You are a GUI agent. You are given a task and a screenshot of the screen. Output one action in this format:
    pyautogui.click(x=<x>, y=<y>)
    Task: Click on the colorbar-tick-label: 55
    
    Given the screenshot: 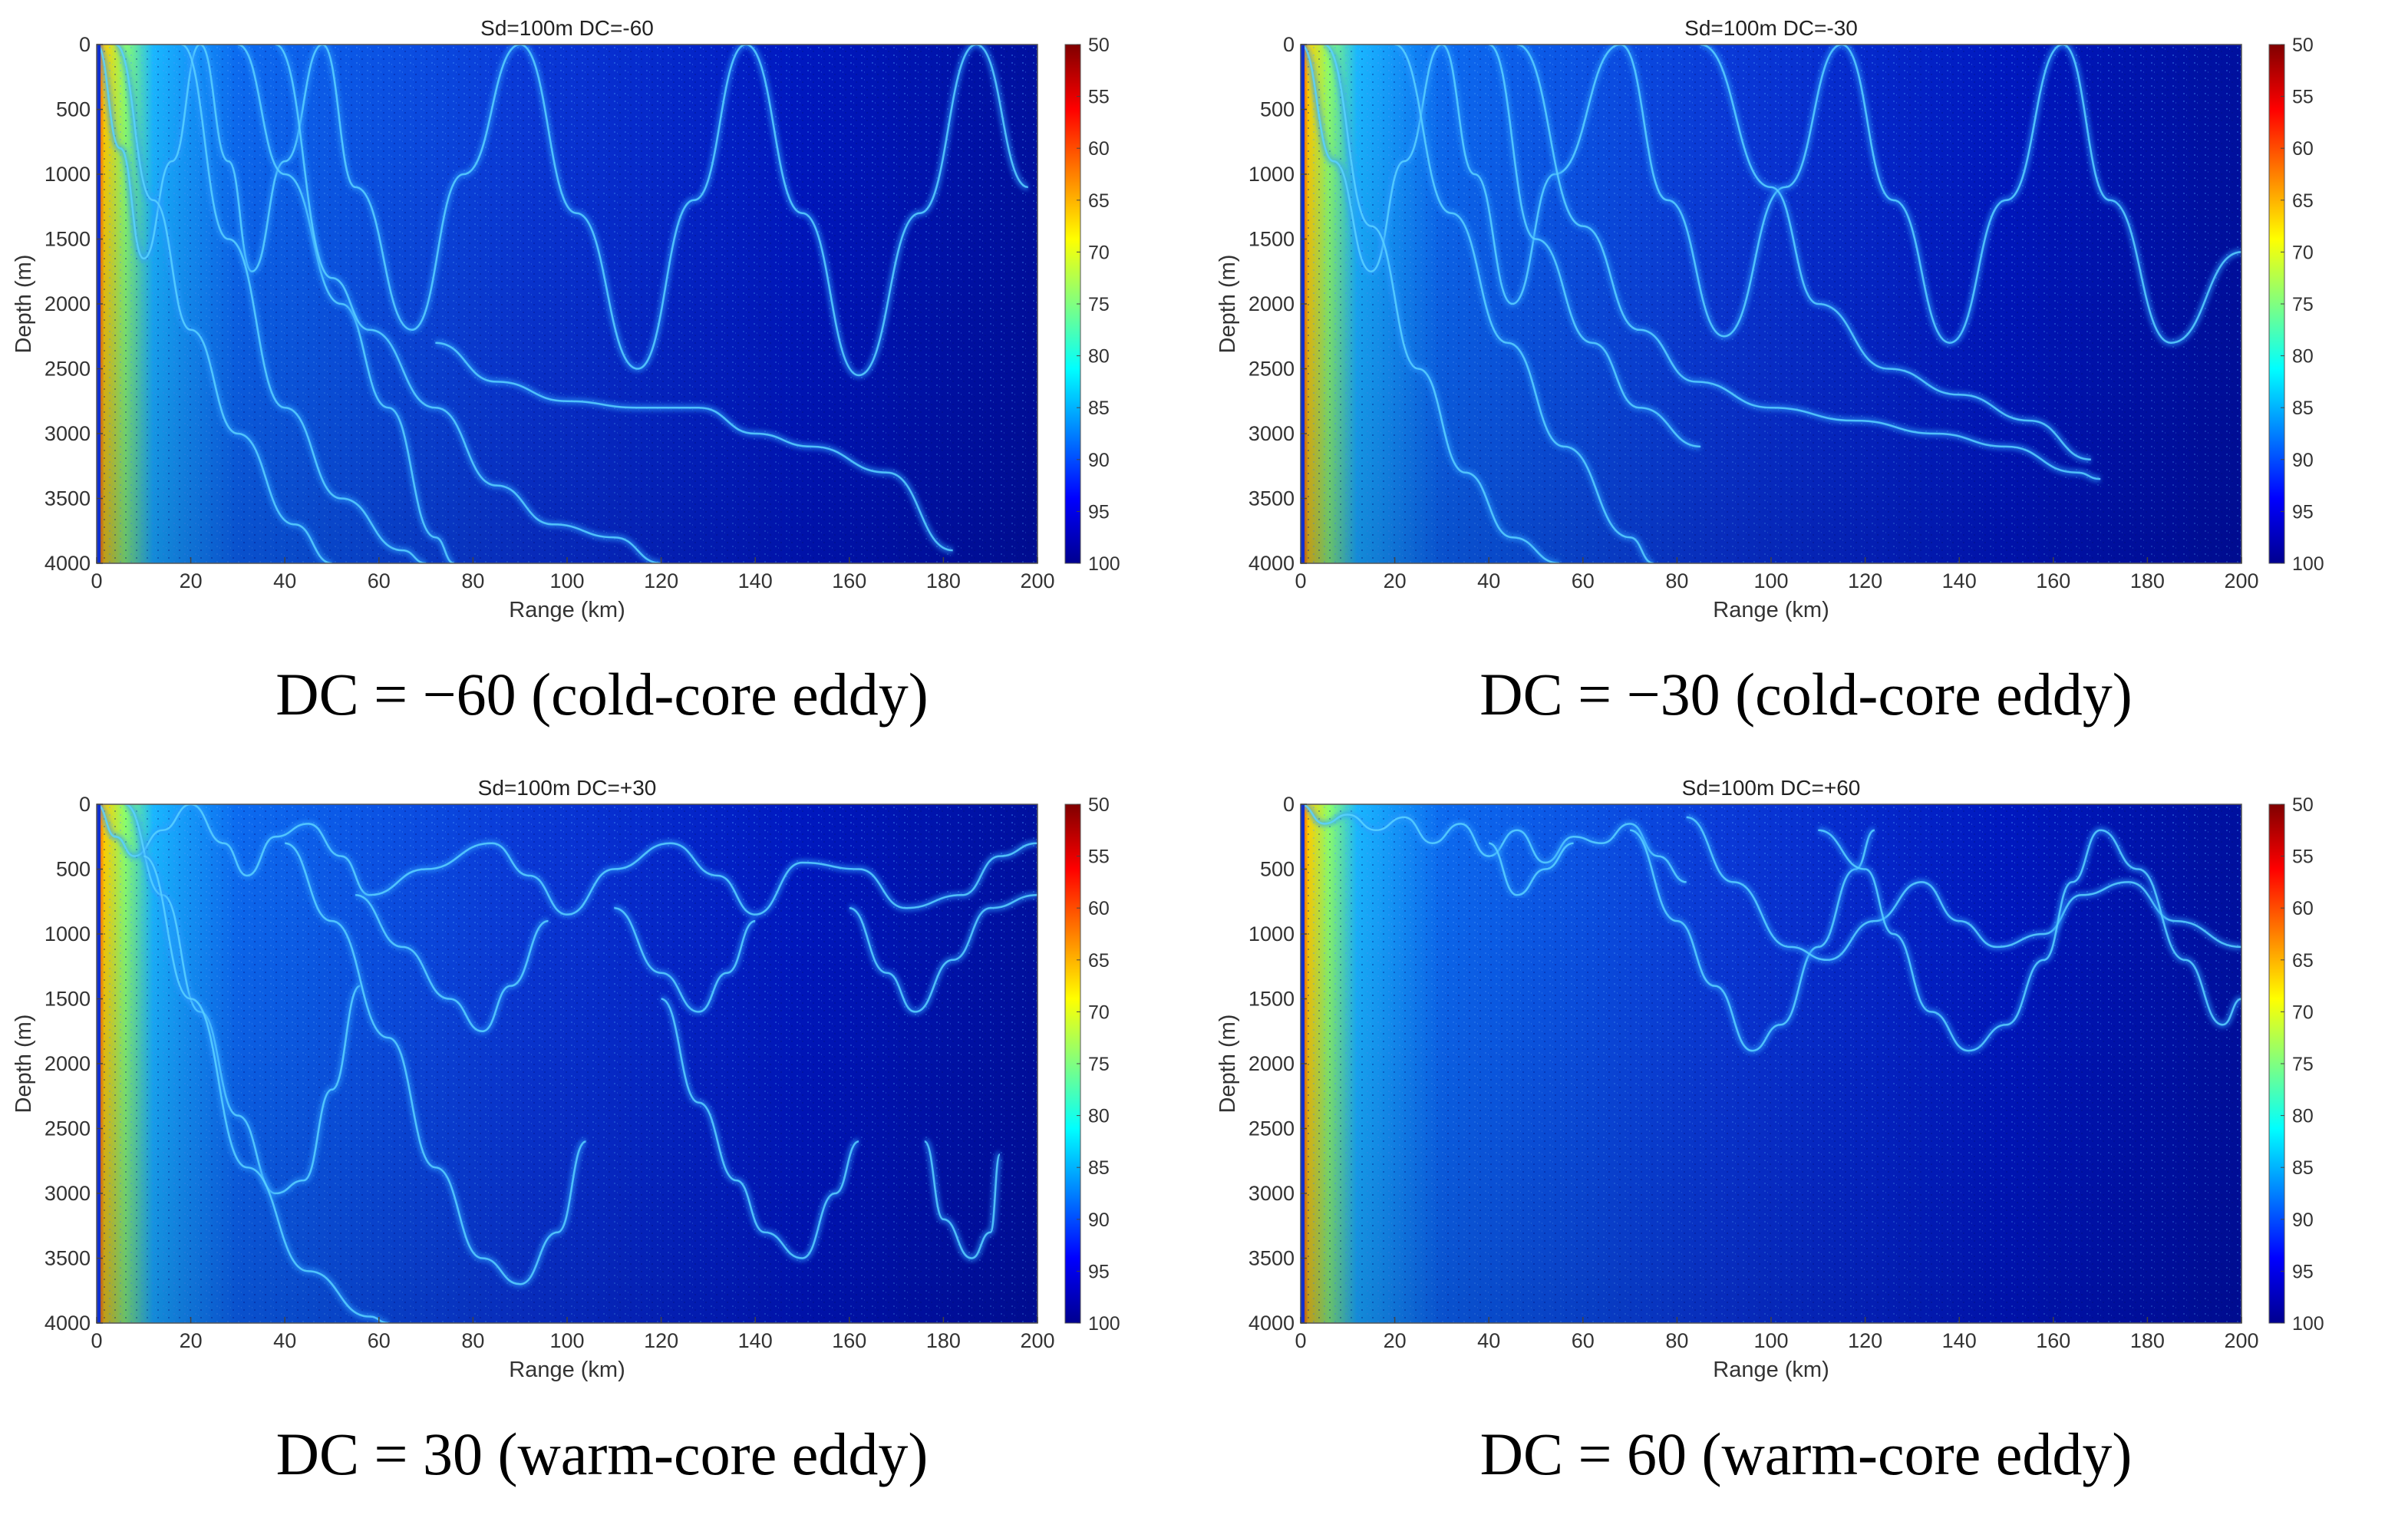 What is the action you would take?
    pyautogui.click(x=1099, y=857)
    